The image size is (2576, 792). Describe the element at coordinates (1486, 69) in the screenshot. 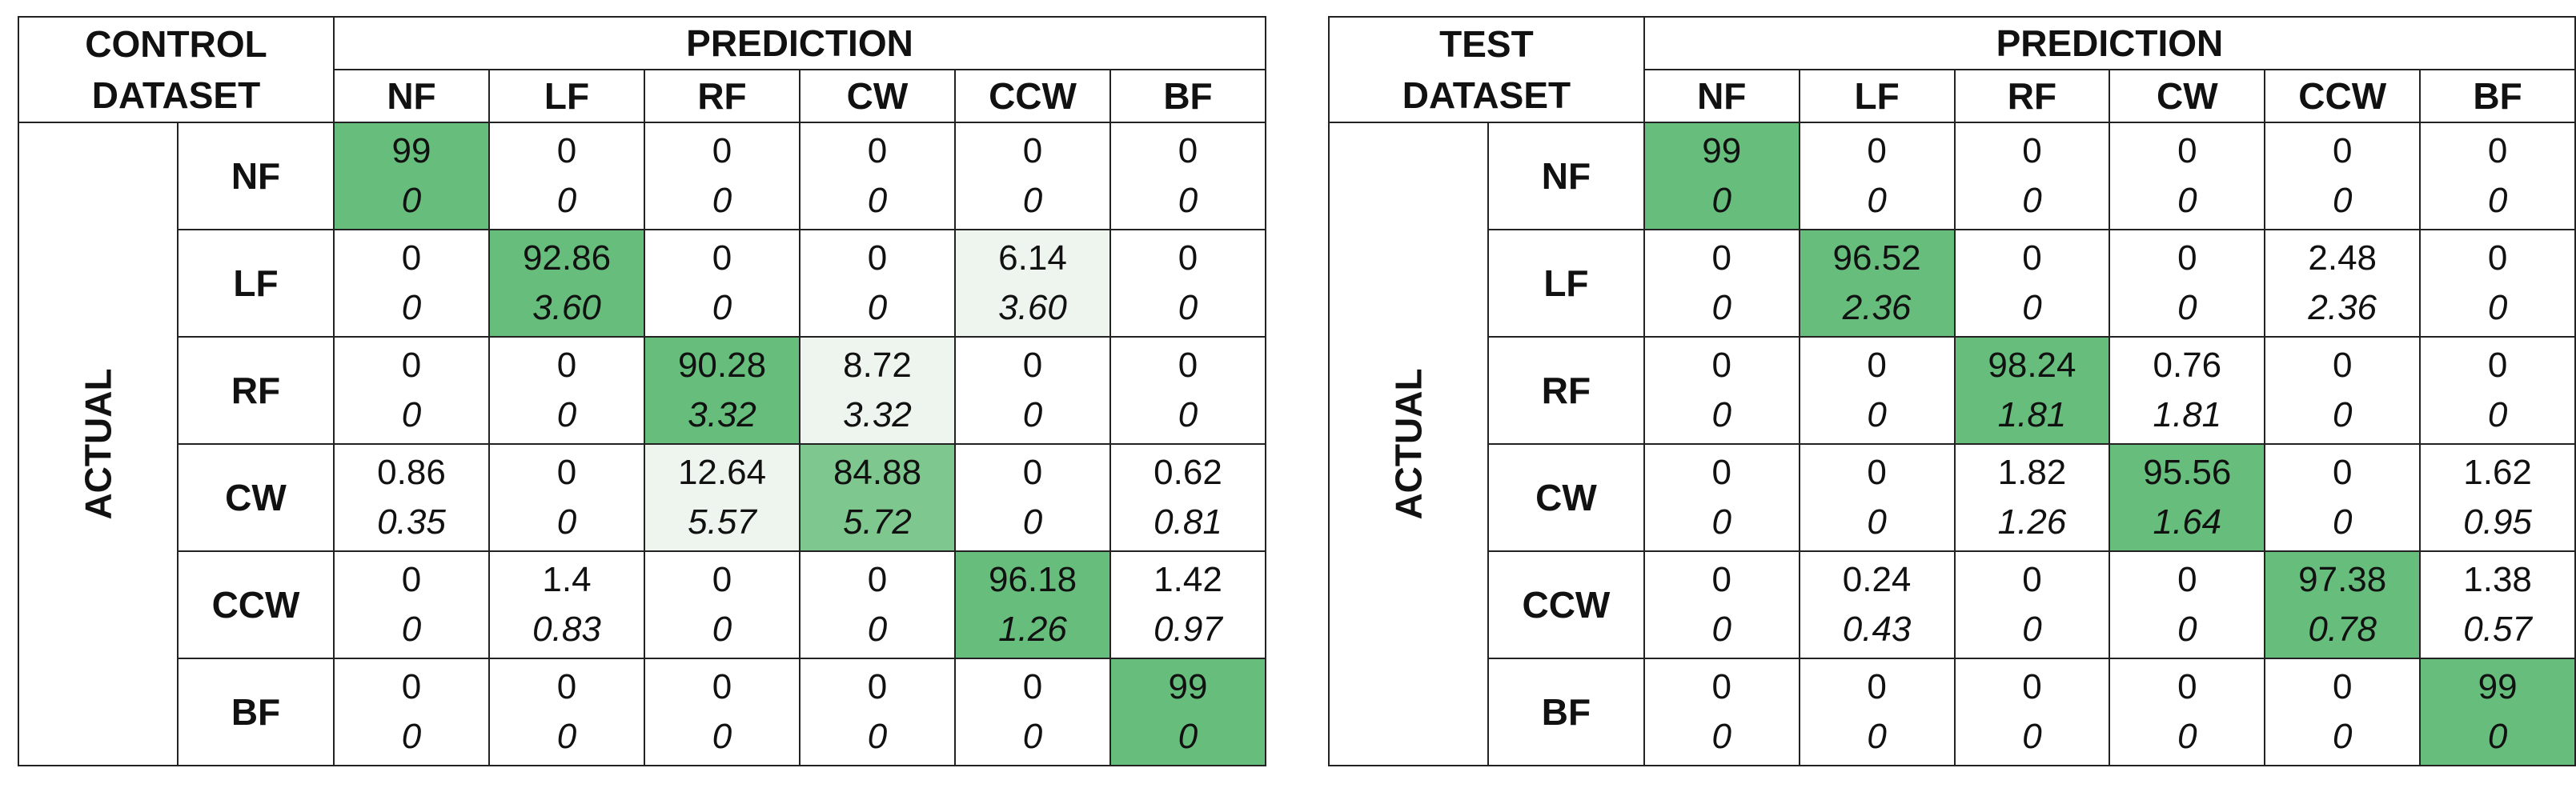

I see `corner-title: TEST DATASET` at that location.